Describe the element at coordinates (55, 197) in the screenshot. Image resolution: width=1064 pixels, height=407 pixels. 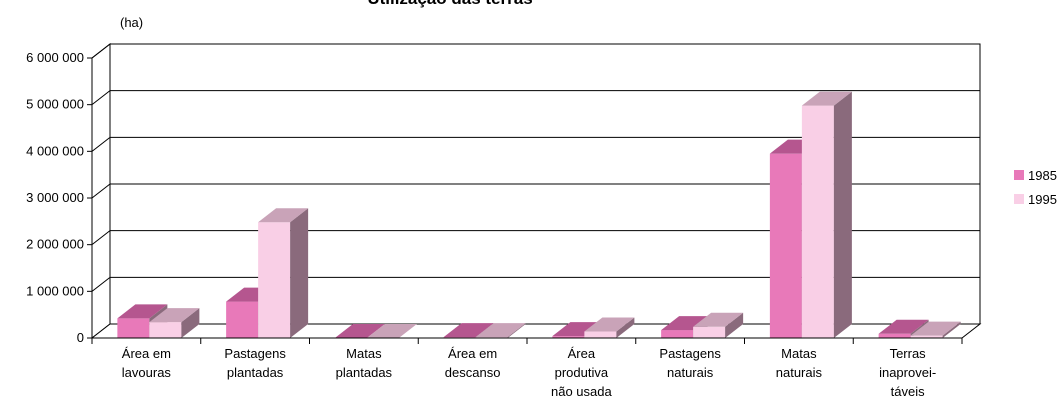
I see `y-tick-label: 3 000 000` at that location.